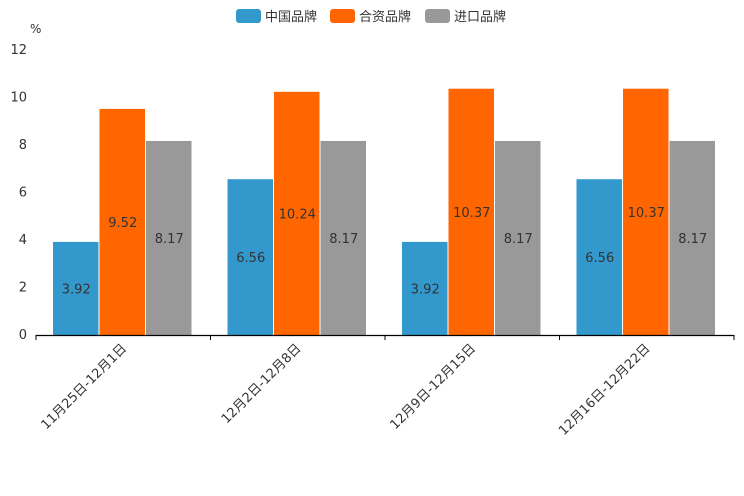 Image resolution: width=744 pixels, height=496 pixels. Describe the element at coordinates (18, 98) in the screenshot. I see `y-tick-label: 10` at that location.